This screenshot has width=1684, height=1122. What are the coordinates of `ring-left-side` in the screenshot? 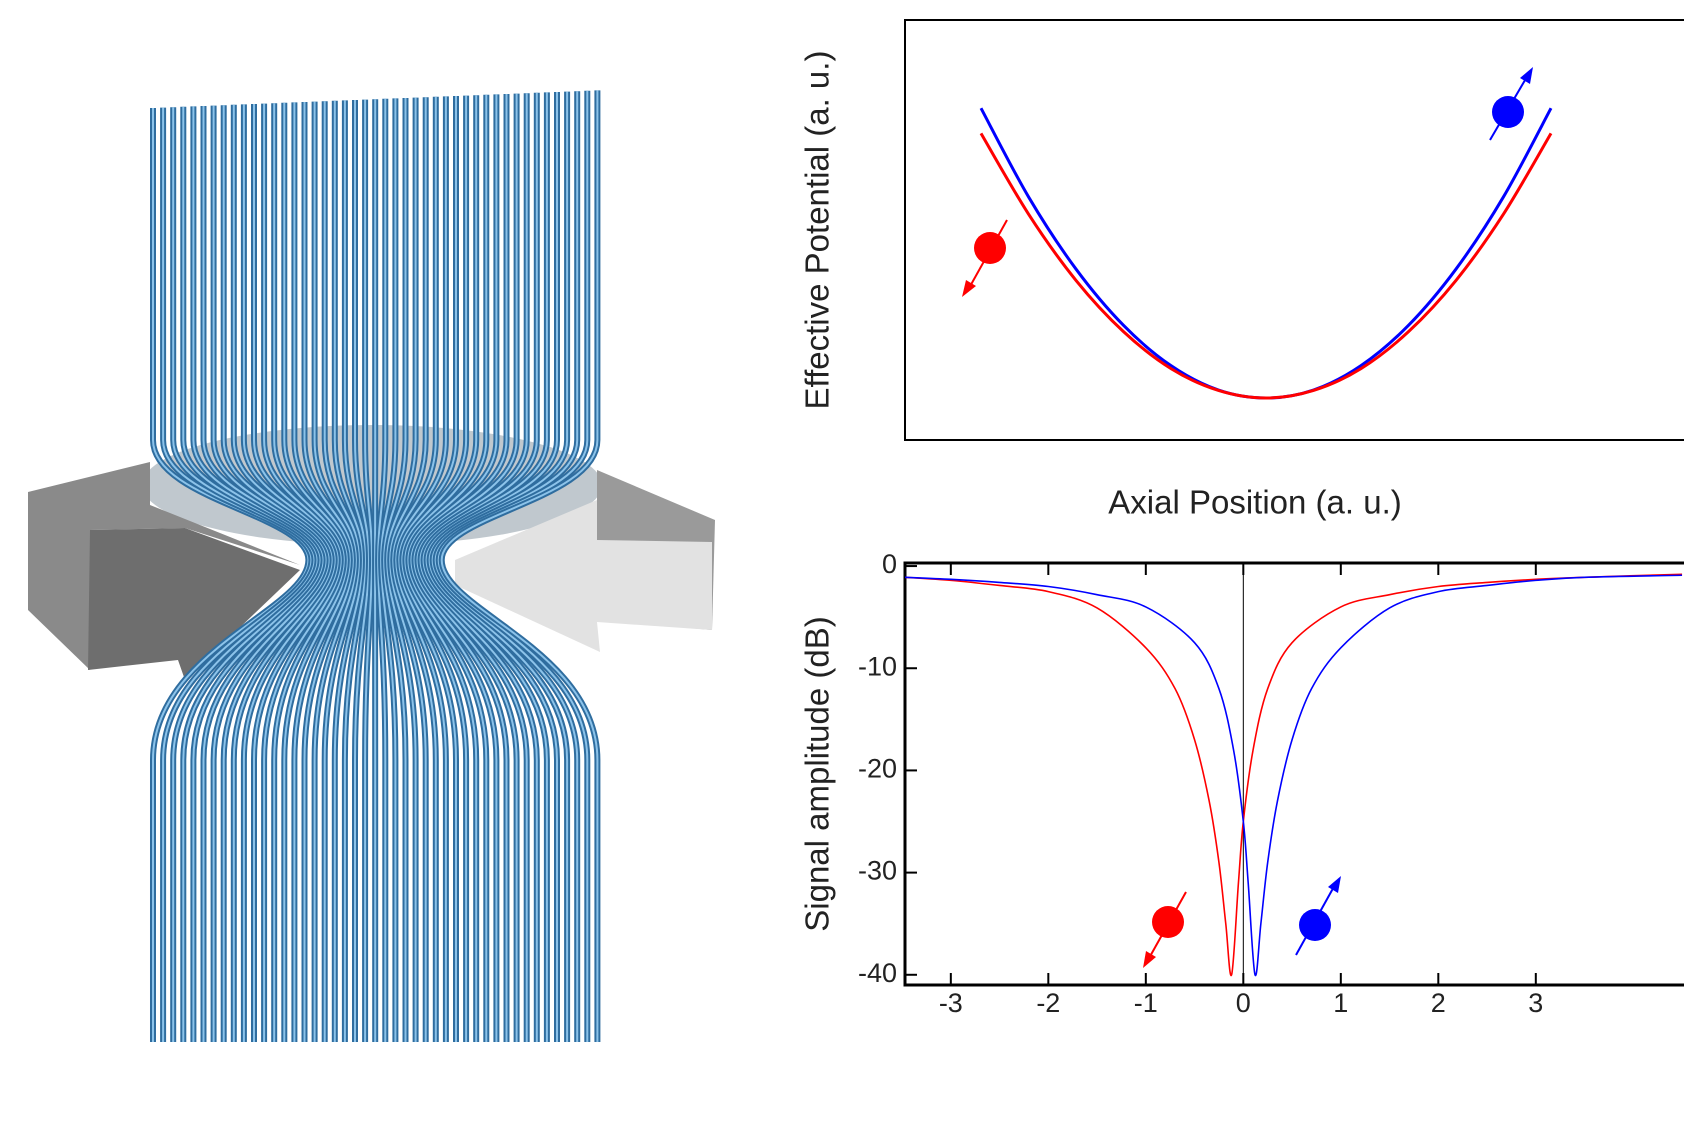 It's located at (164, 566).